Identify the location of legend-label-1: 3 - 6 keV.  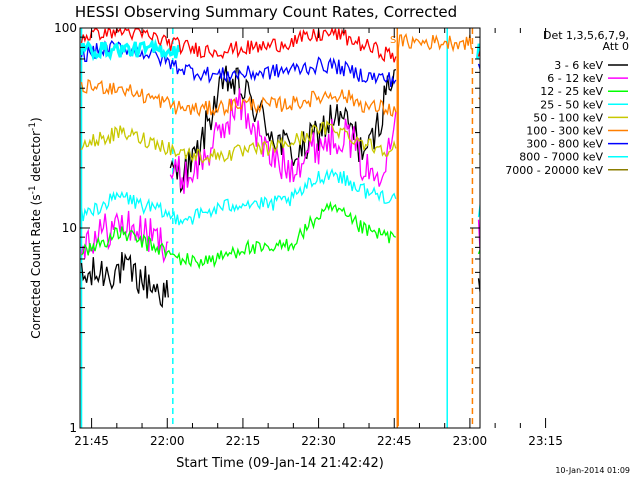
(578, 65).